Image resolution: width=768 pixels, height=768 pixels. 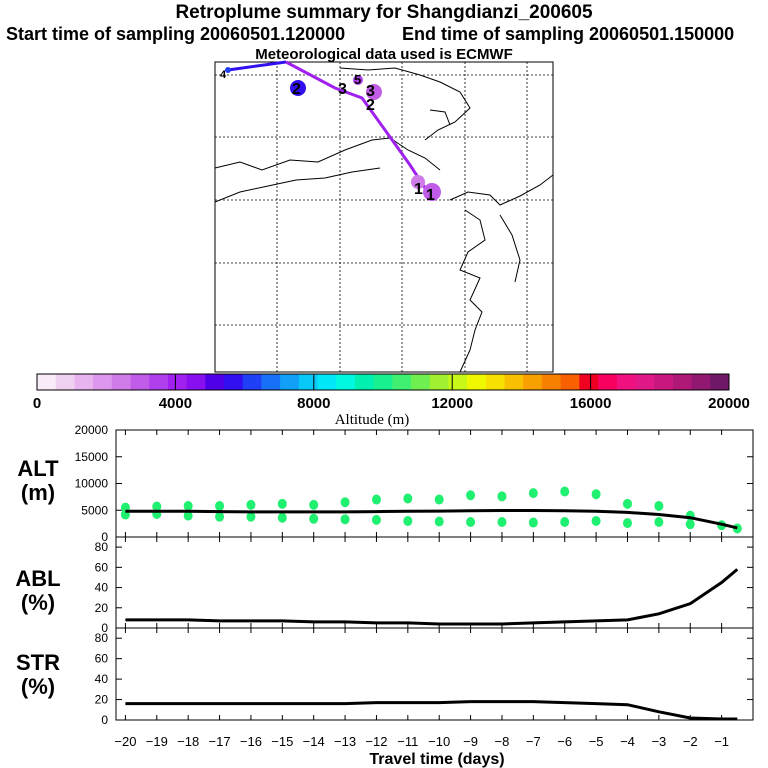 What do you see at coordinates (564, 741) in the screenshot?
I see `x-tick-label: −6` at bounding box center [564, 741].